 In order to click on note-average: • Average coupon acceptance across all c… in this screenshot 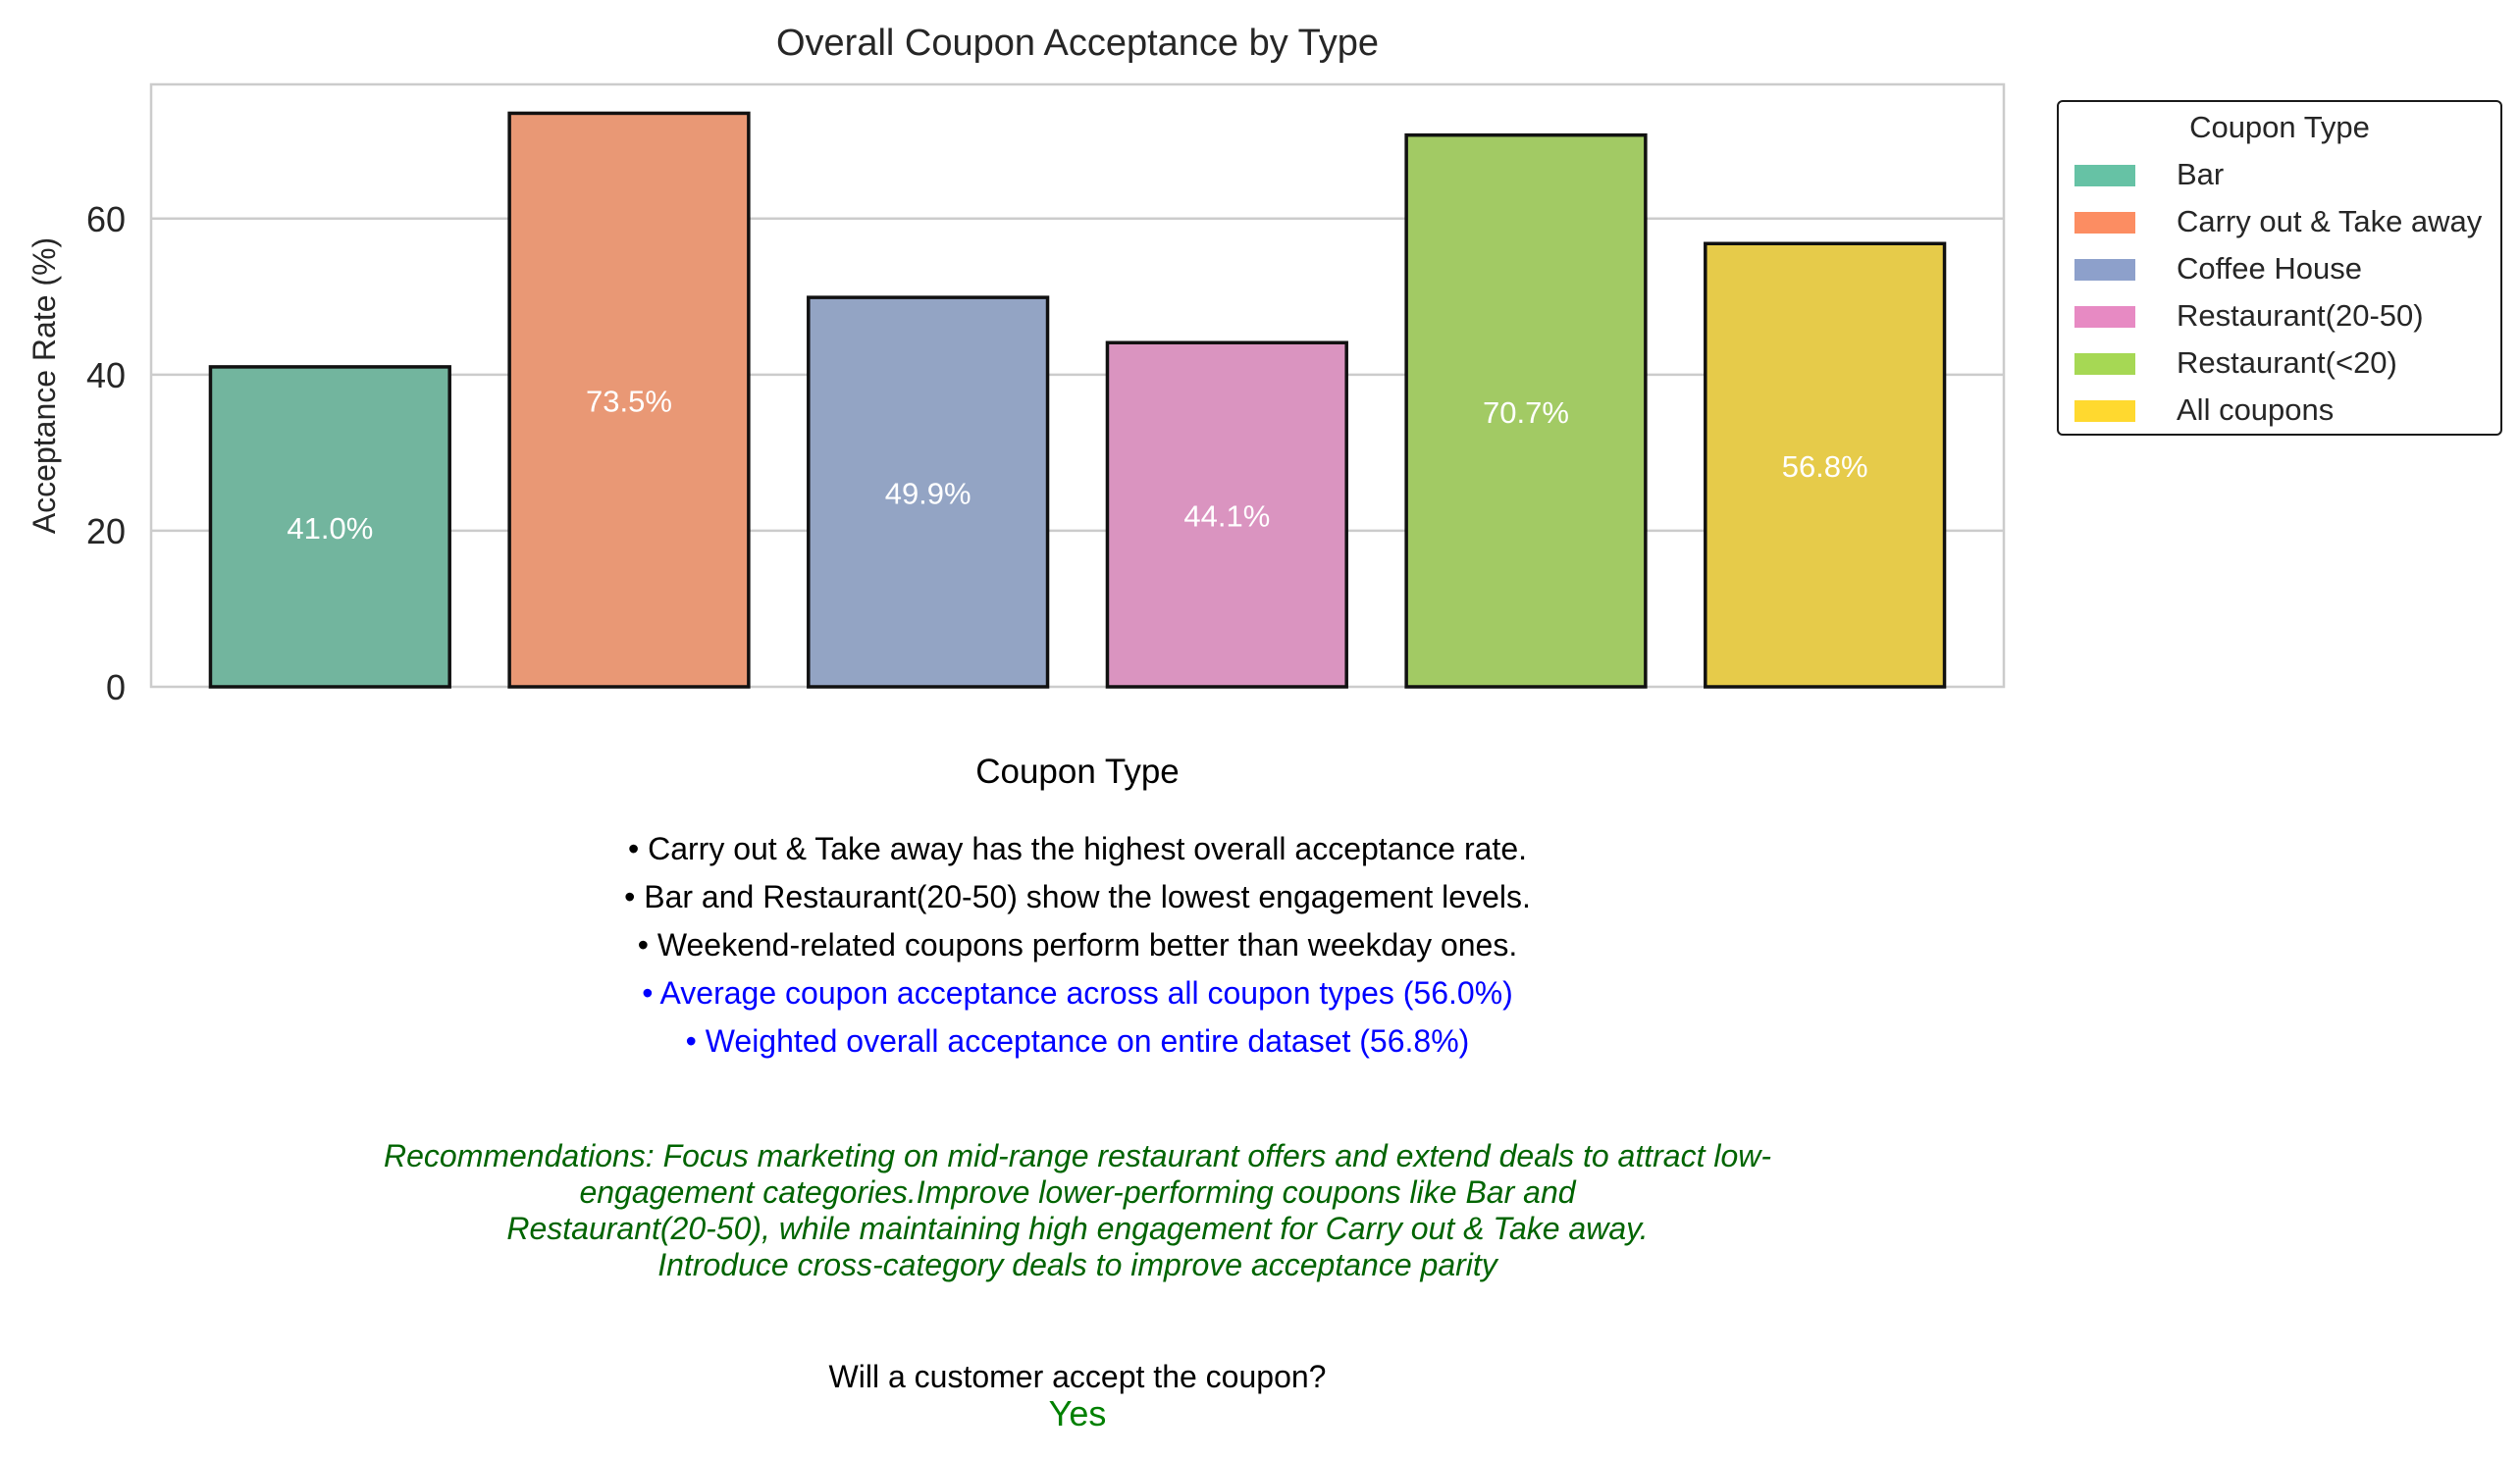, I will do `click(1077, 993)`.